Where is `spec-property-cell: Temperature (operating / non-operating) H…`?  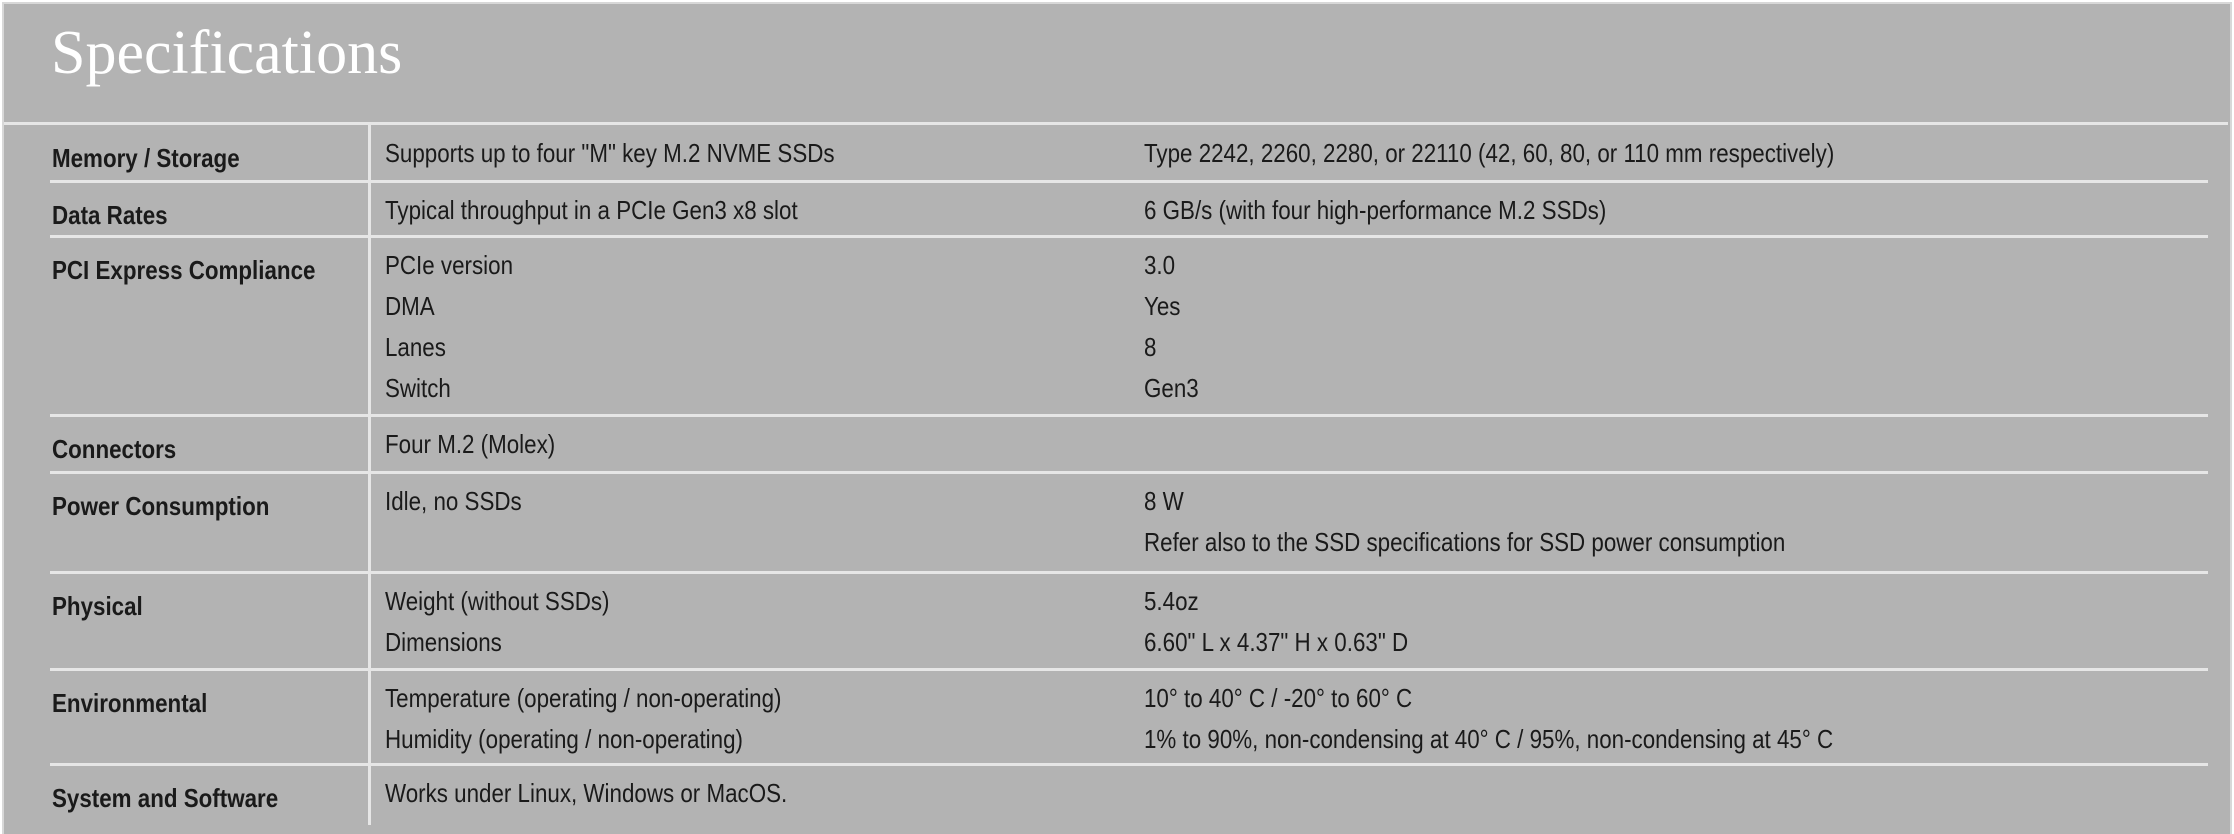 spec-property-cell: Temperature (operating / non-operating) H… is located at coordinates (583, 719).